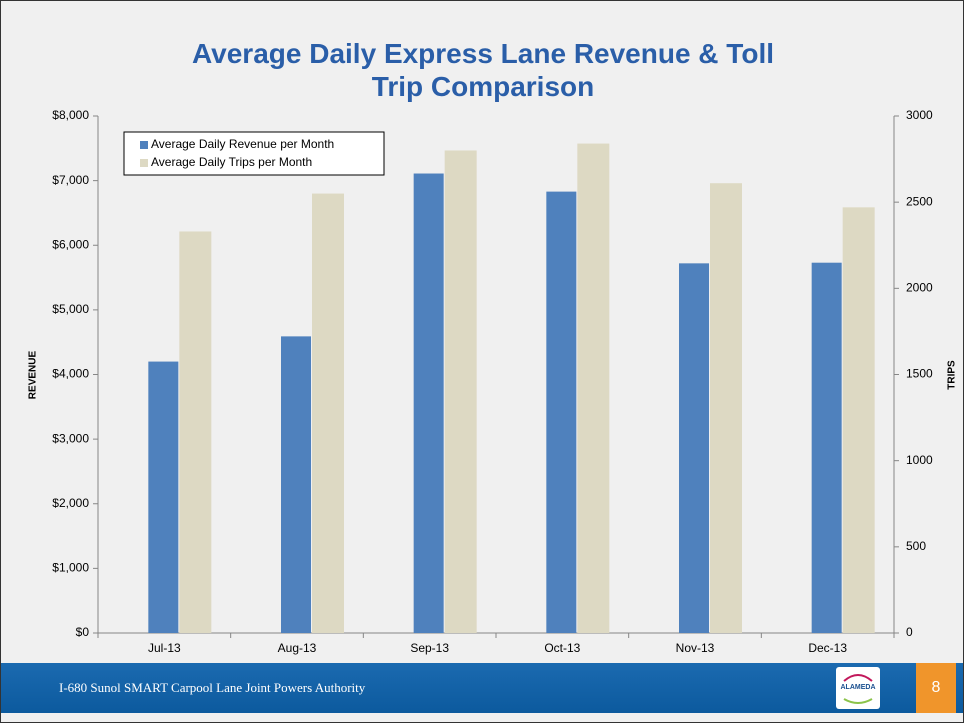 This screenshot has height=723, width=964. I want to click on y-tick-label: $7,000, so click(70, 180).